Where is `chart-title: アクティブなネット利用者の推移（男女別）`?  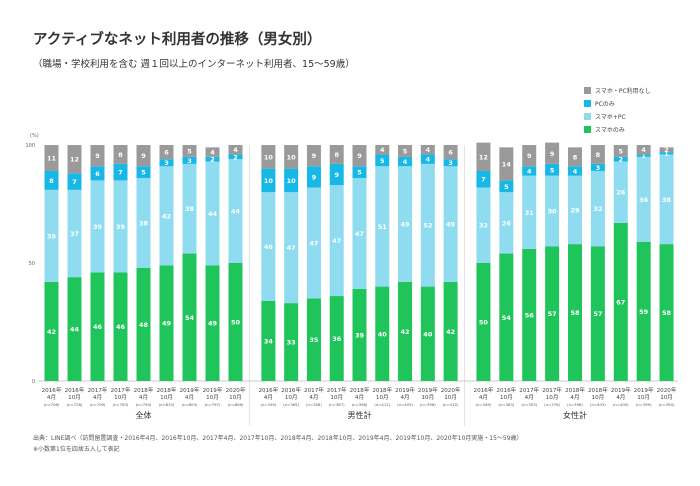
chart-title: アクティブなネット利用者の推移（男女別） is located at coordinates (177, 40).